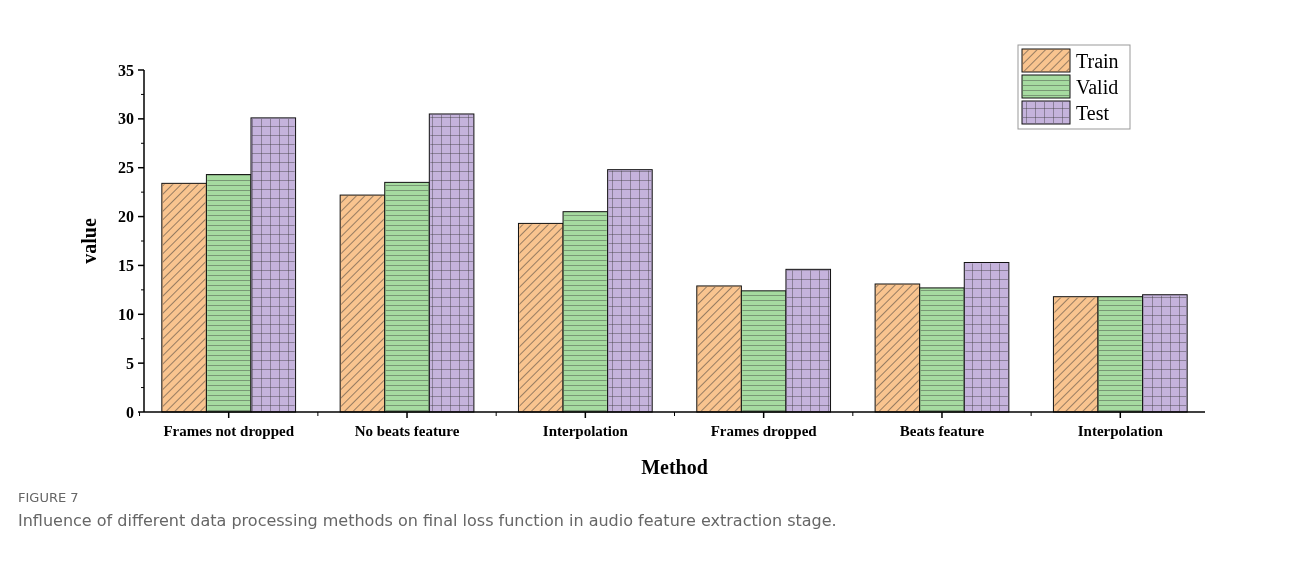 The image size is (1290, 574). Describe the element at coordinates (764, 431) in the screenshot. I see `x-tick-label: Frames dropped` at that location.